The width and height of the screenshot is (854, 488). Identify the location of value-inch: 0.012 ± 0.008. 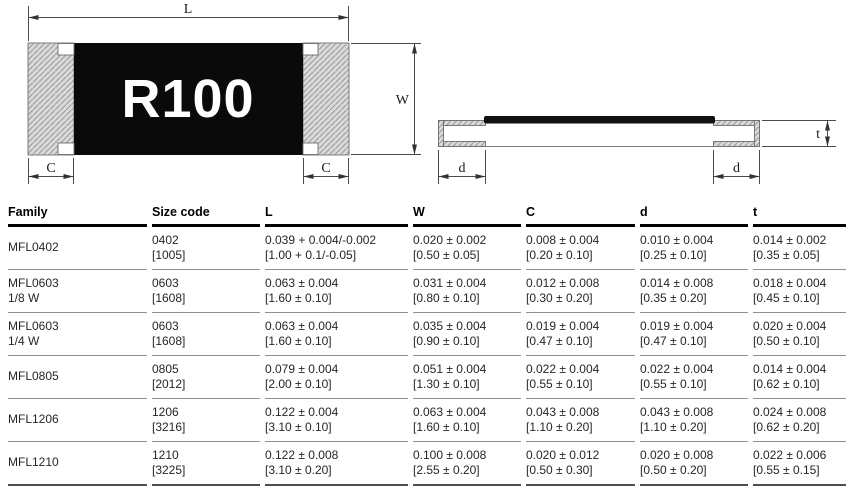
(563, 282).